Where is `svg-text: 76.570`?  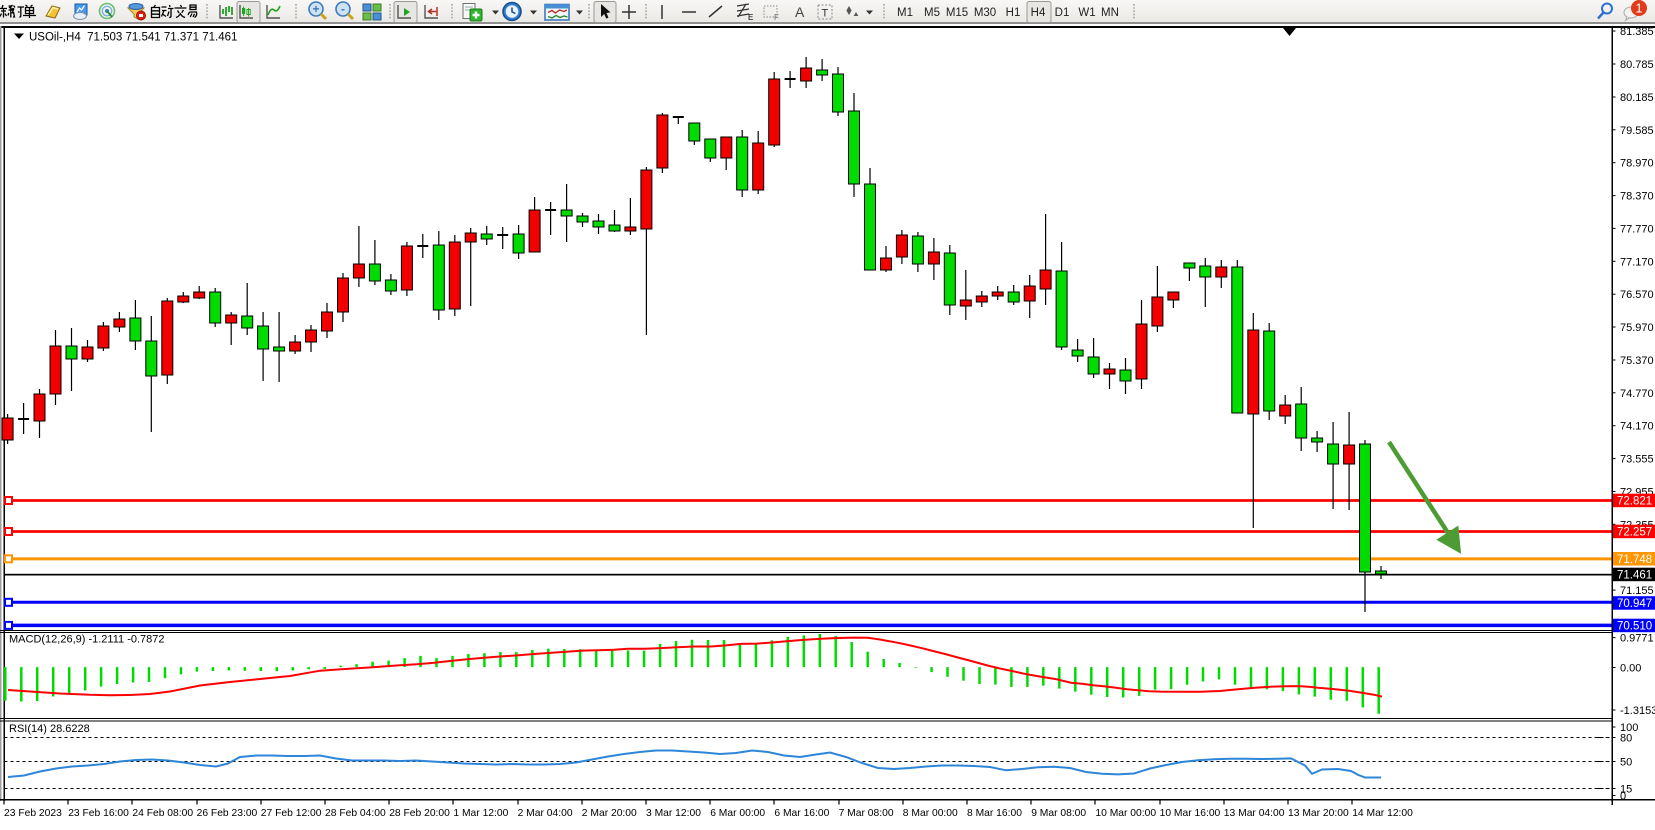 svg-text: 76.570 is located at coordinates (1637, 295).